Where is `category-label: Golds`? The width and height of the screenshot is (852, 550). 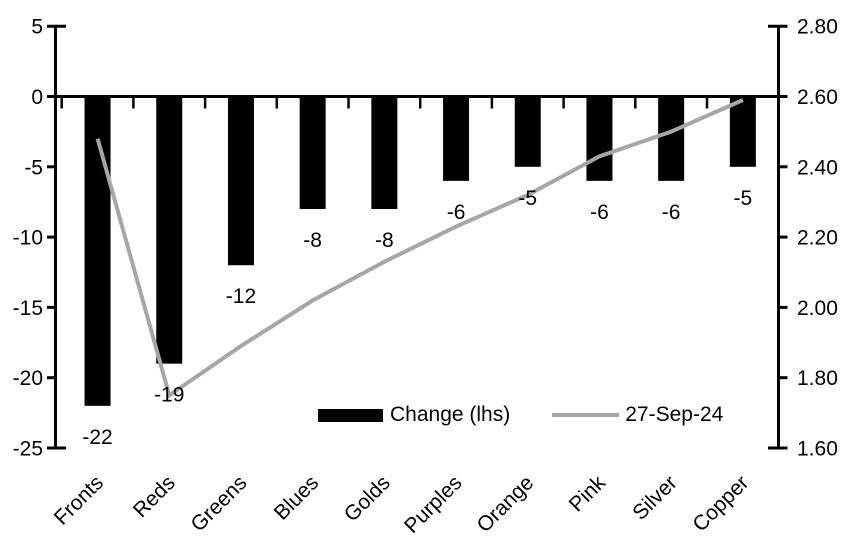 category-label: Golds is located at coordinates (367, 498).